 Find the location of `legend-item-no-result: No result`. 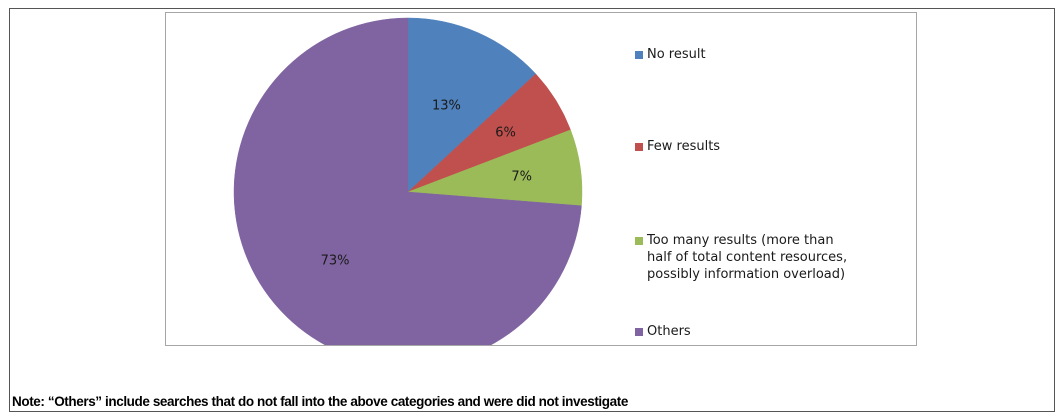

legend-item-no-result: No result is located at coordinates (748, 54).